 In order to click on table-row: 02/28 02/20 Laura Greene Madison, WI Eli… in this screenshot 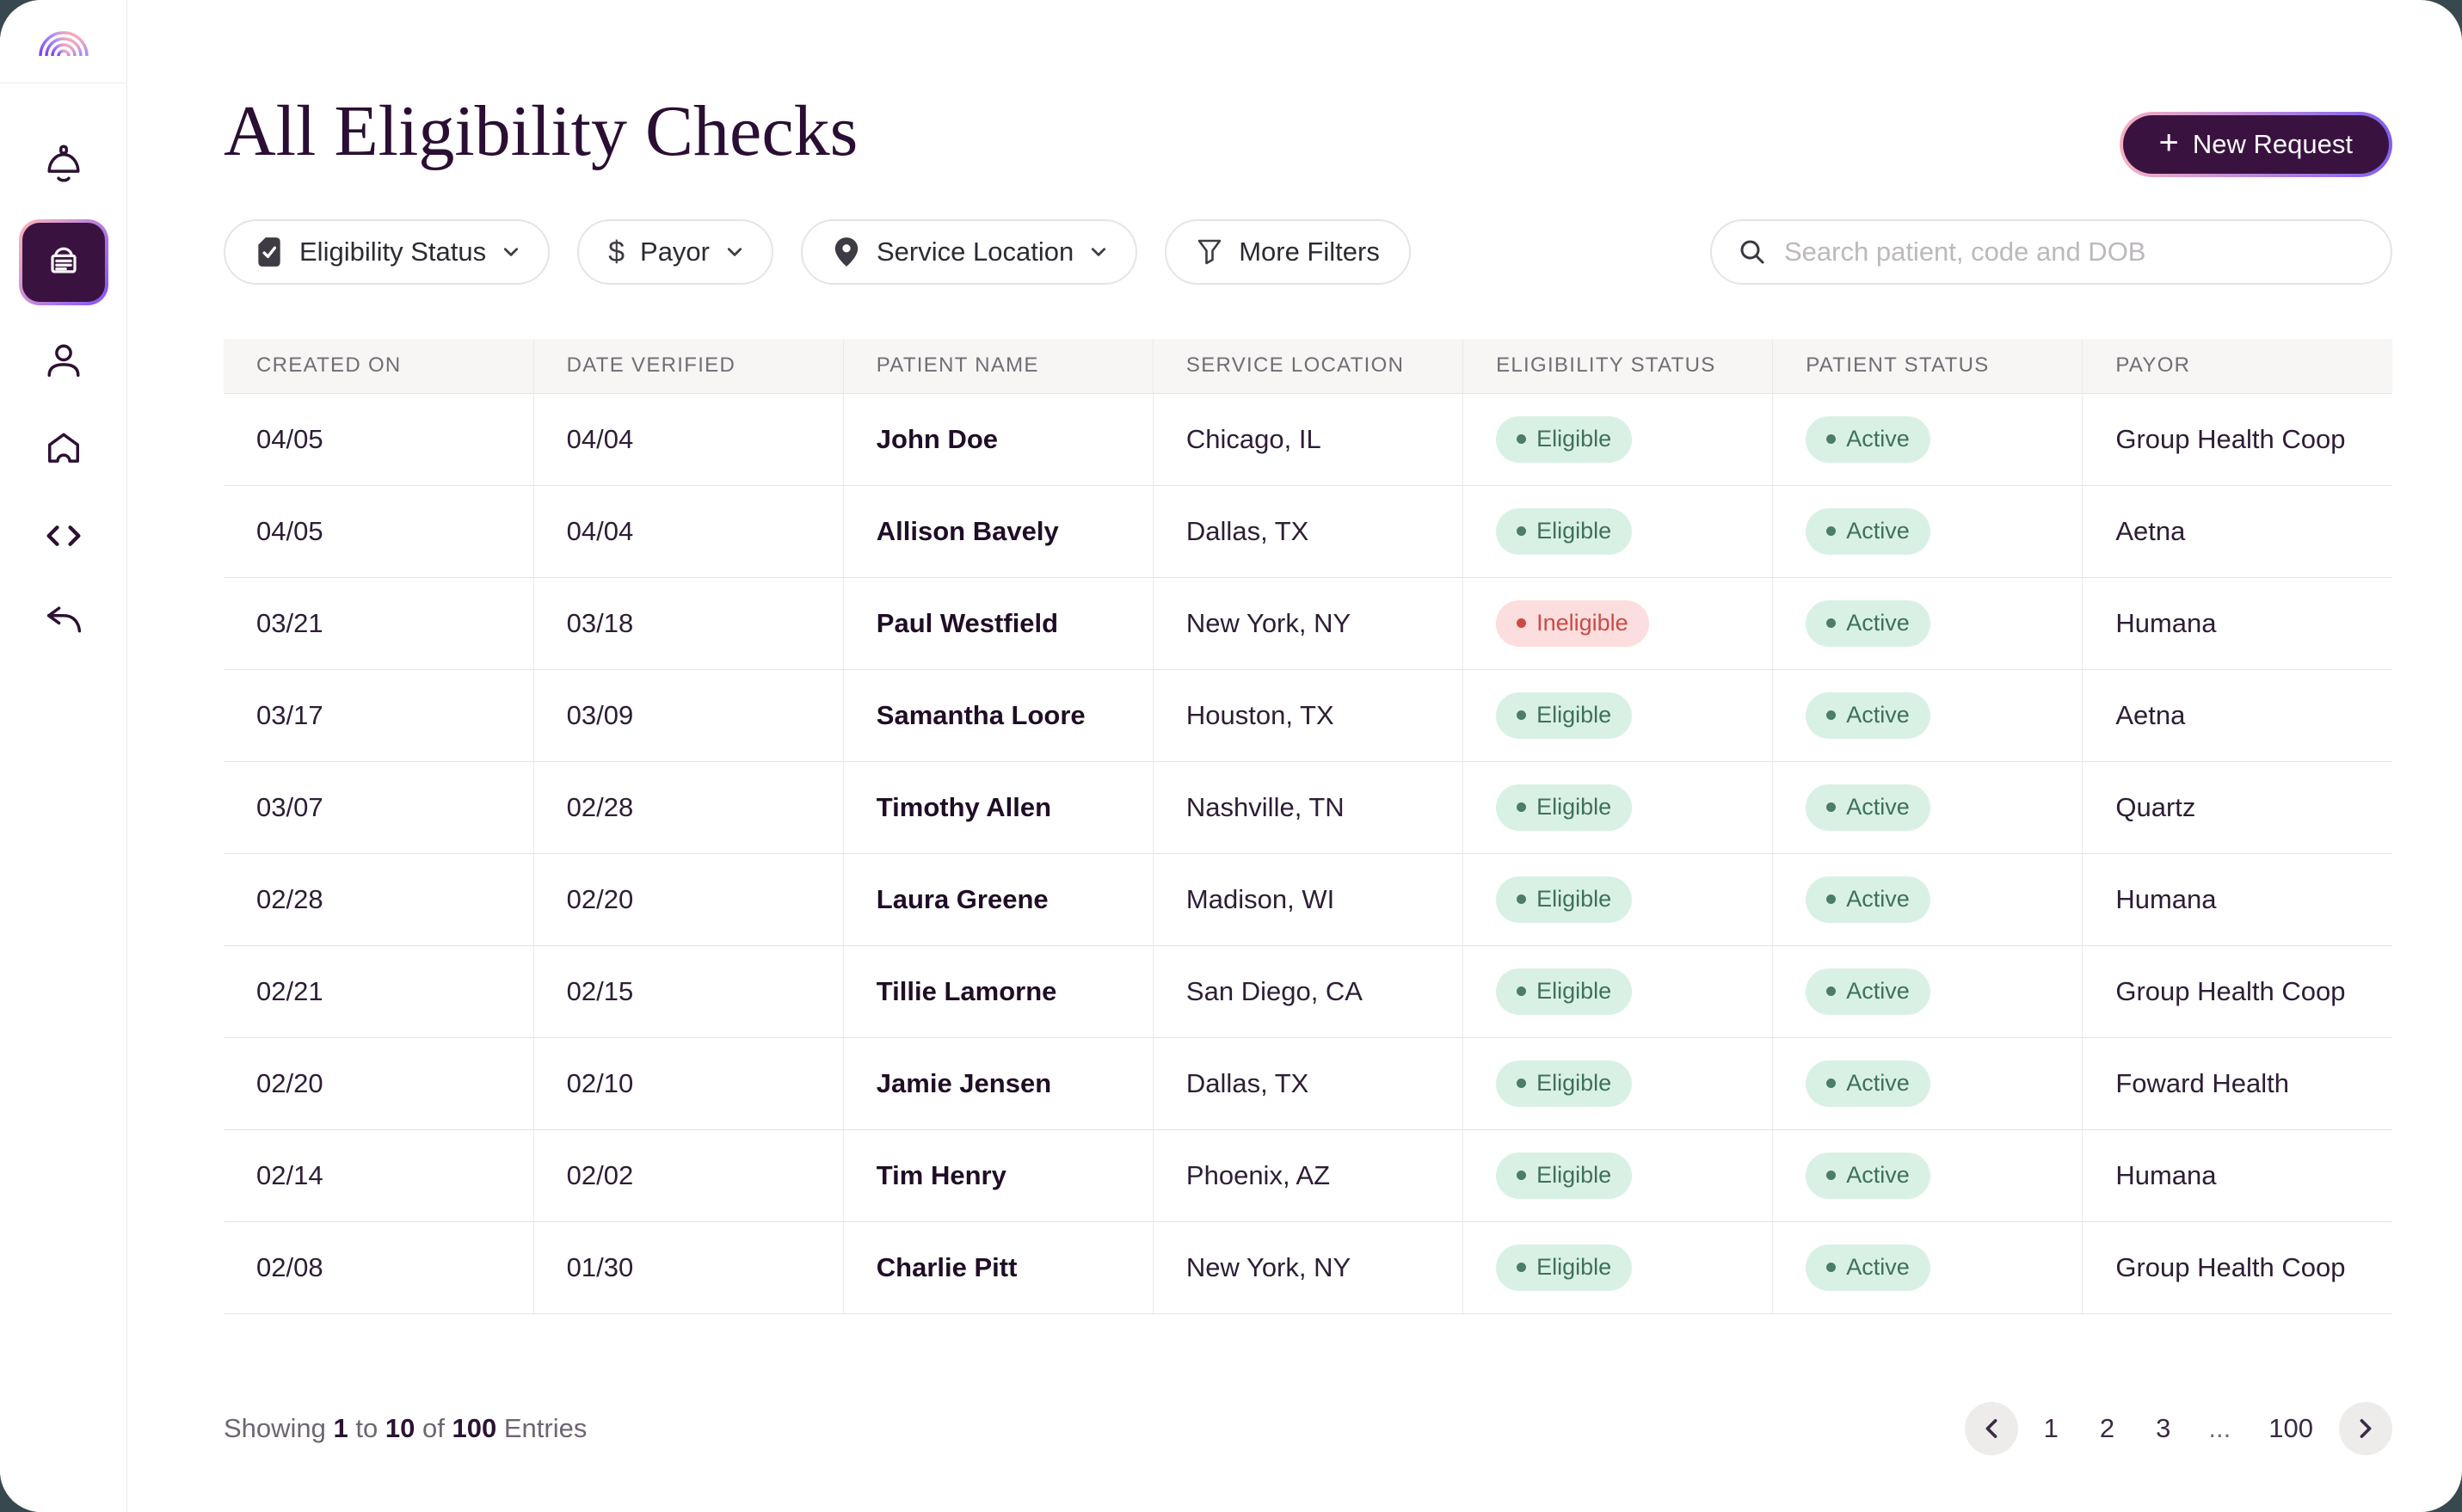, I will do `click(1308, 900)`.